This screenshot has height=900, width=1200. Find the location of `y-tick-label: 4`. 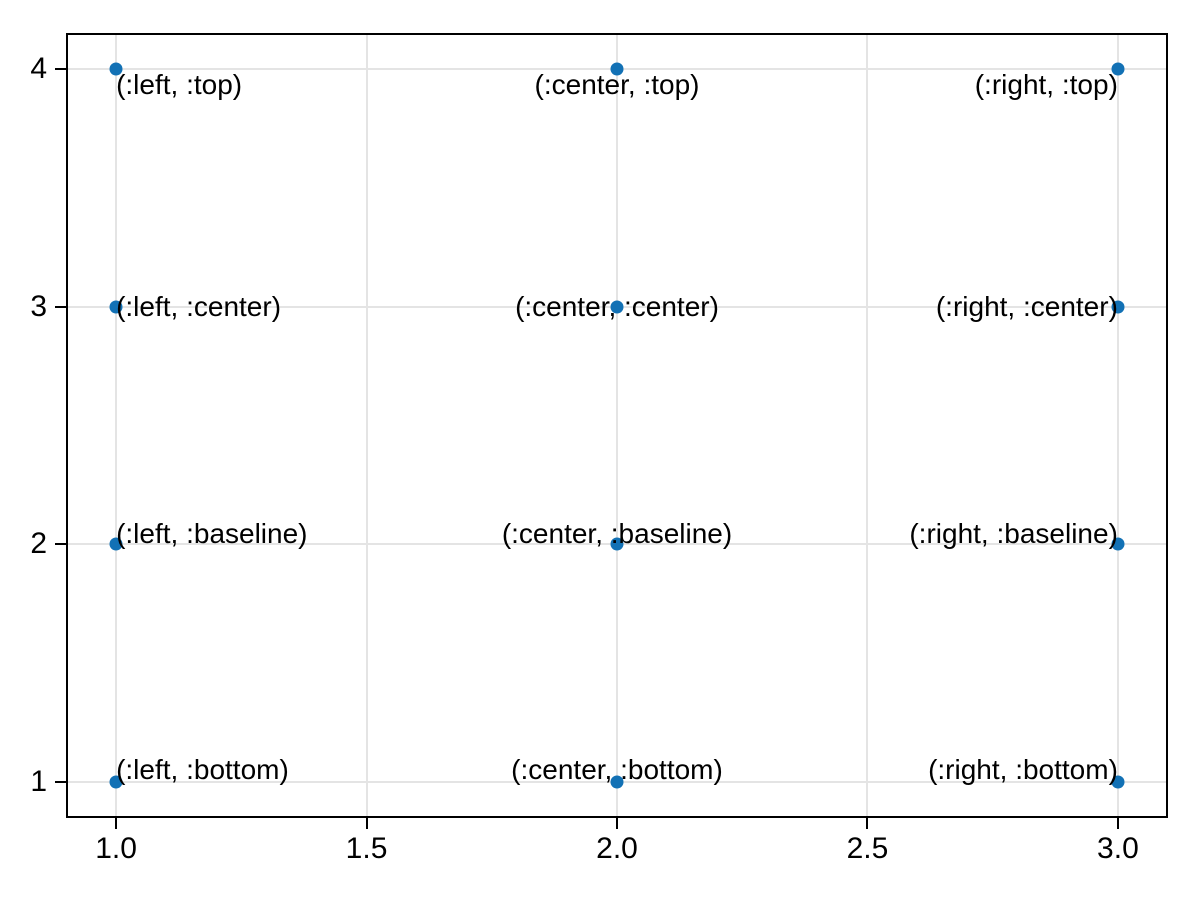

y-tick-label: 4 is located at coordinates (38, 68).